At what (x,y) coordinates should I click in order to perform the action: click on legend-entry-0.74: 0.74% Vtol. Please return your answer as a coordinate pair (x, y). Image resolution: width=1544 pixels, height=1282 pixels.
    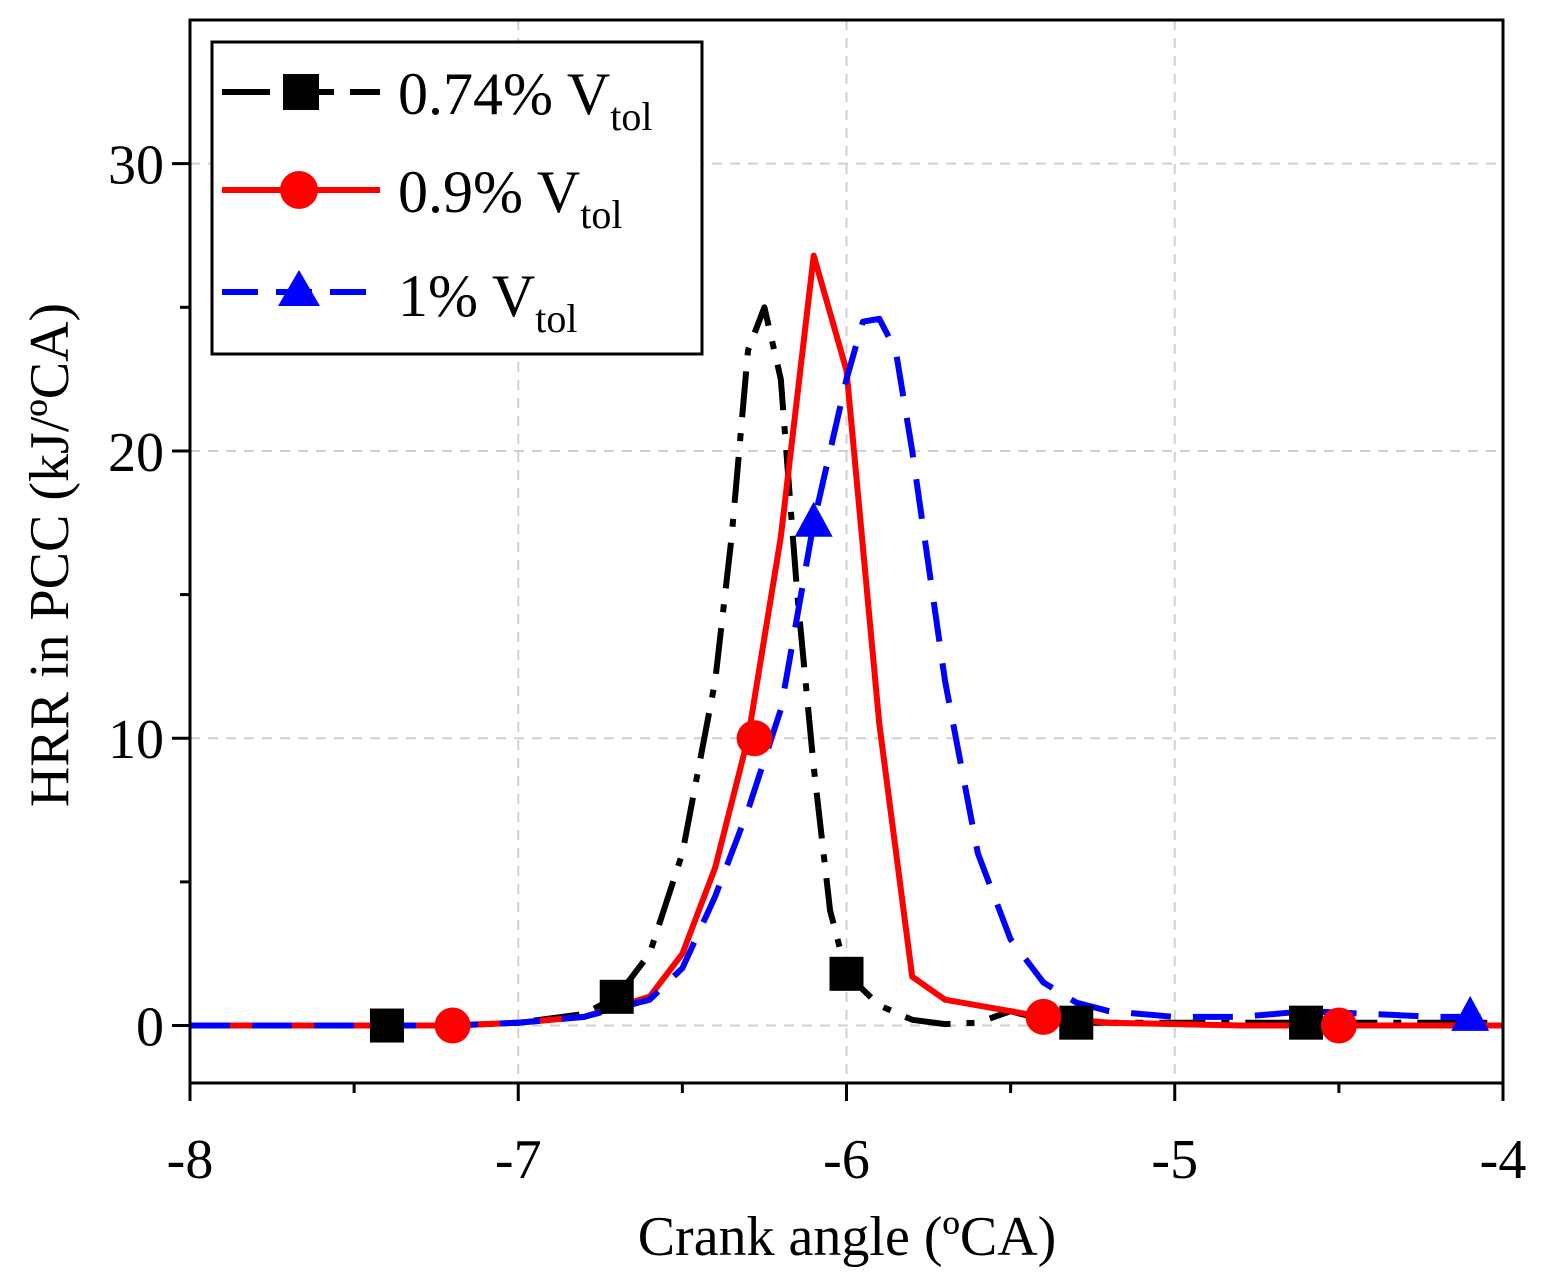
    Looking at the image, I should click on (437, 100).